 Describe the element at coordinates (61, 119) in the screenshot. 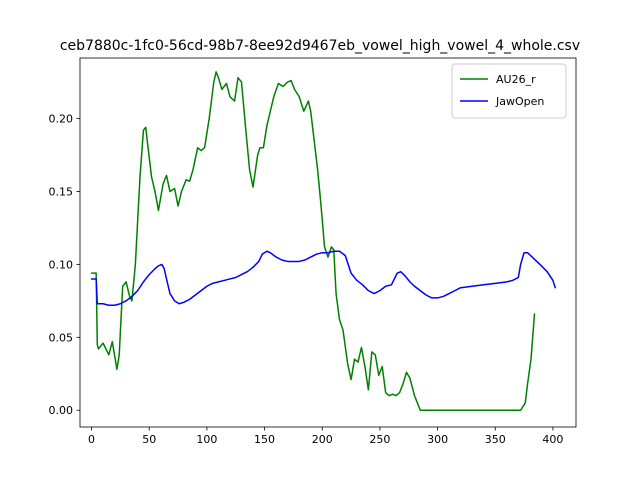

I see `y-tick-label: 0.20` at that location.